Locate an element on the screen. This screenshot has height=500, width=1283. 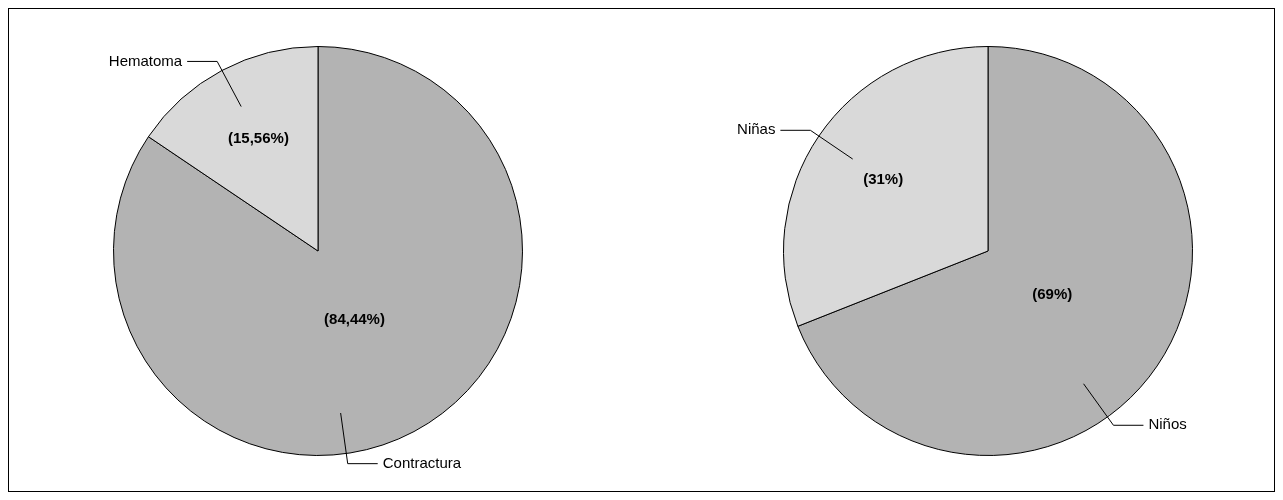
slice-label: Hematoma is located at coordinates (145, 60).